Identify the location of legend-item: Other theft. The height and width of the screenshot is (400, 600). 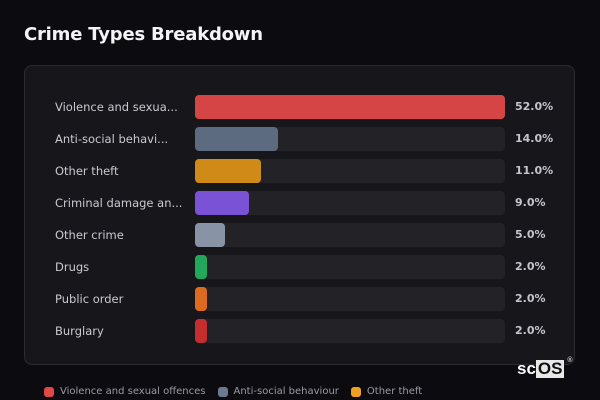
(386, 391).